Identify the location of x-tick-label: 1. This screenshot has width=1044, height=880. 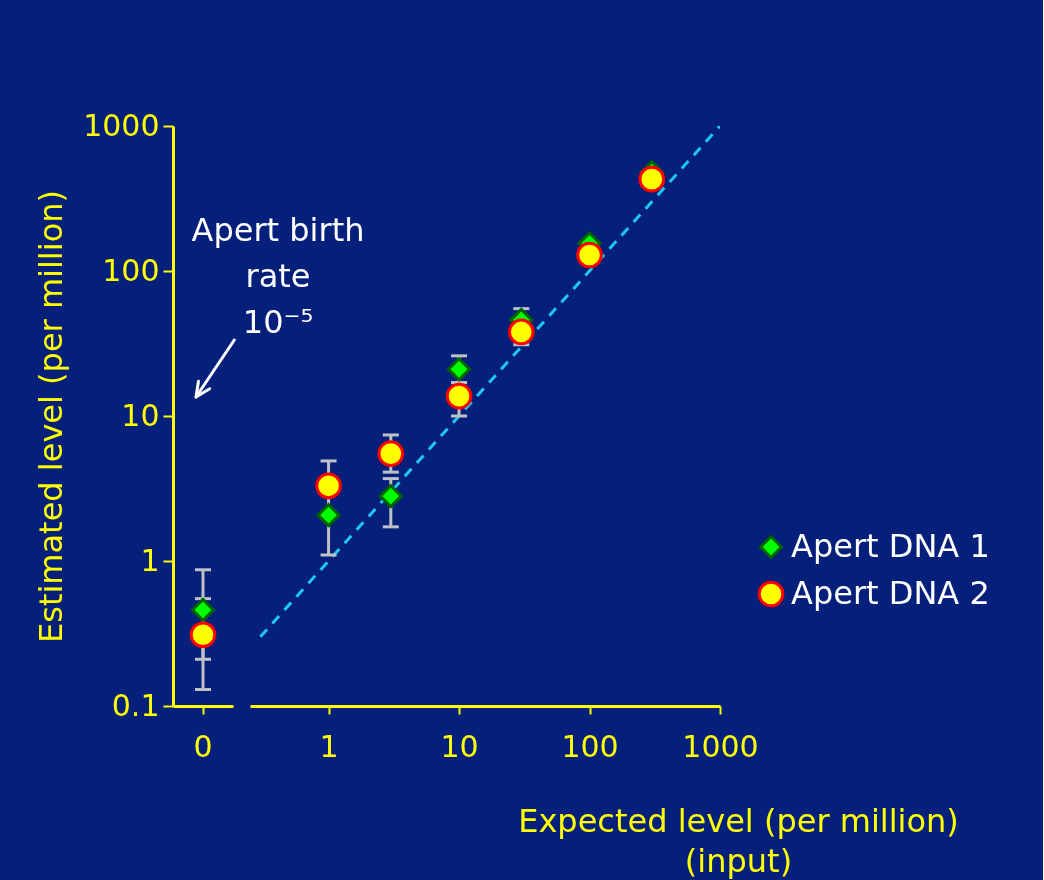
(329, 746).